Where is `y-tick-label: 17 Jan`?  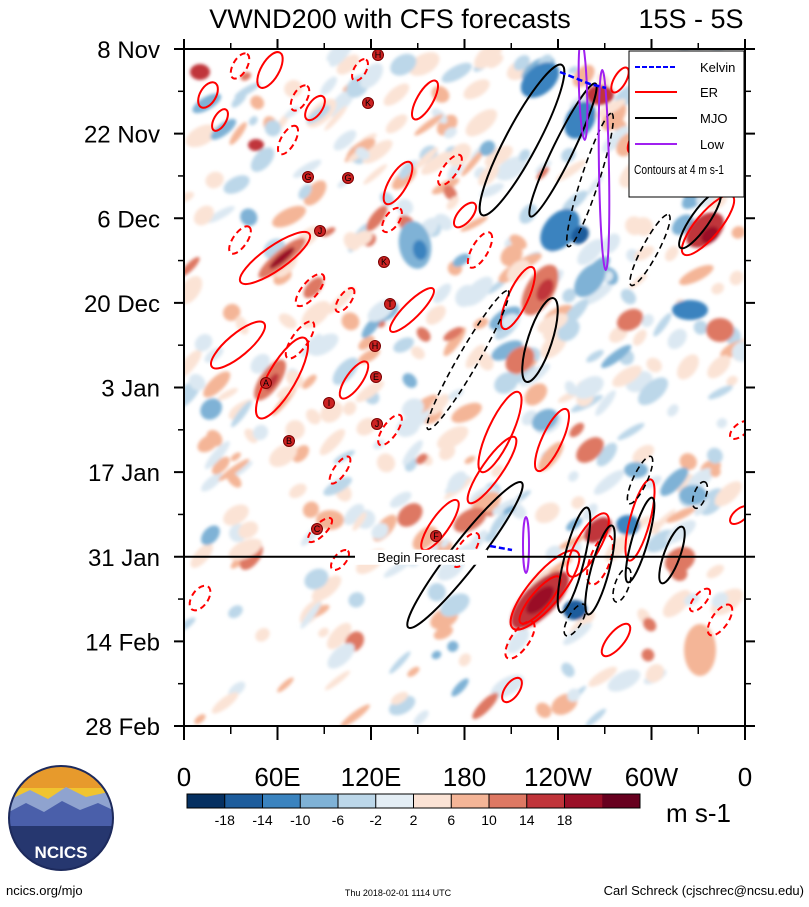
y-tick-label: 17 Jan is located at coordinates (124, 473).